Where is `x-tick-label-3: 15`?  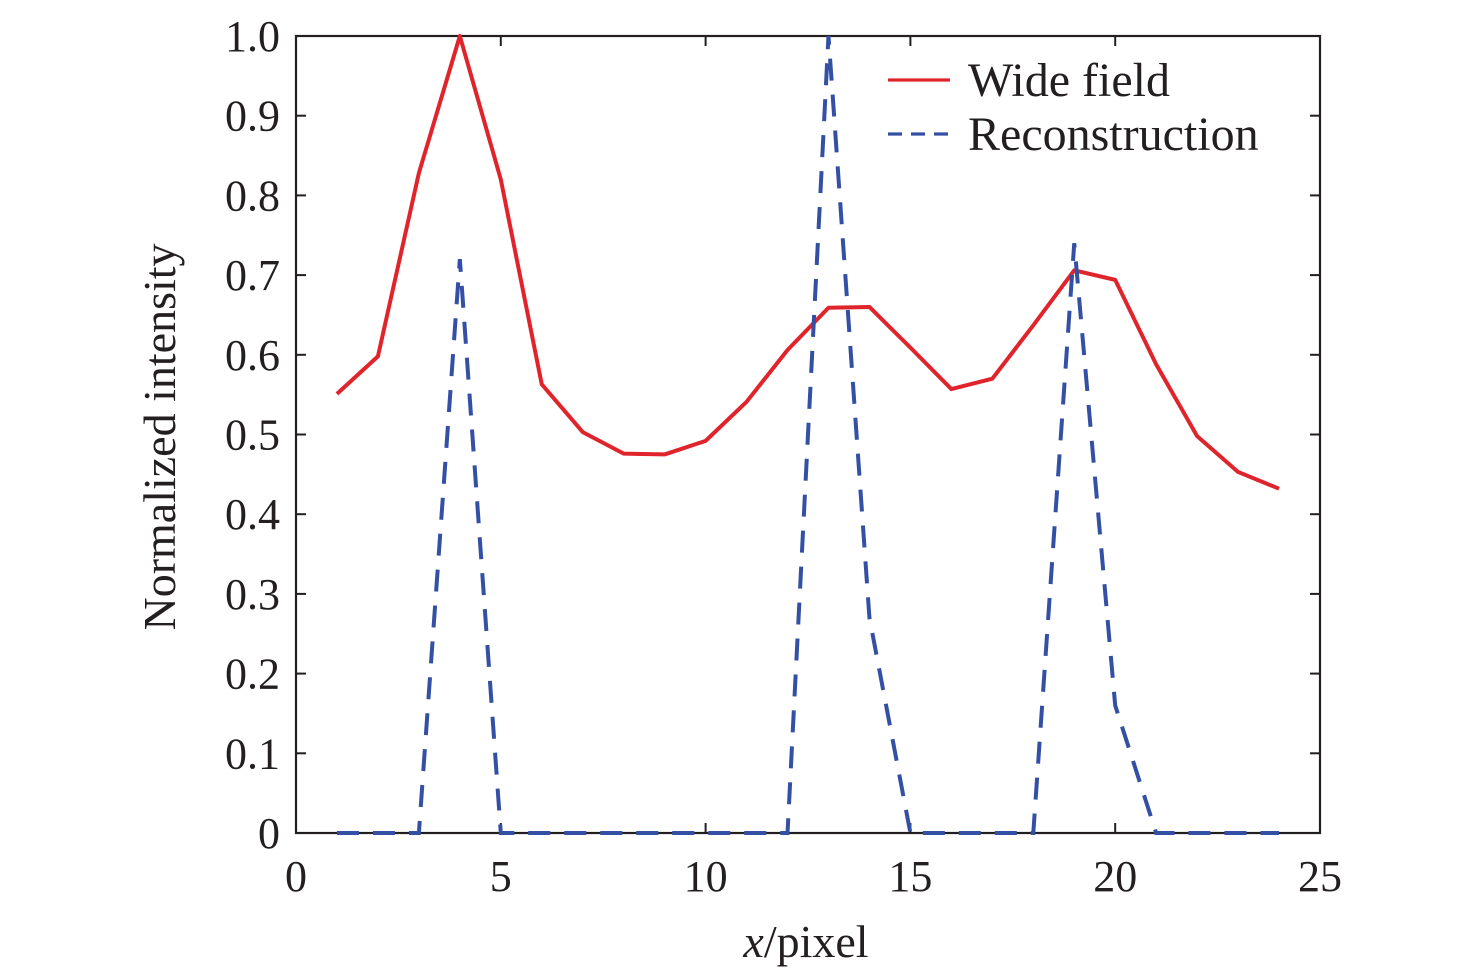 x-tick-label-3: 15 is located at coordinates (910, 876).